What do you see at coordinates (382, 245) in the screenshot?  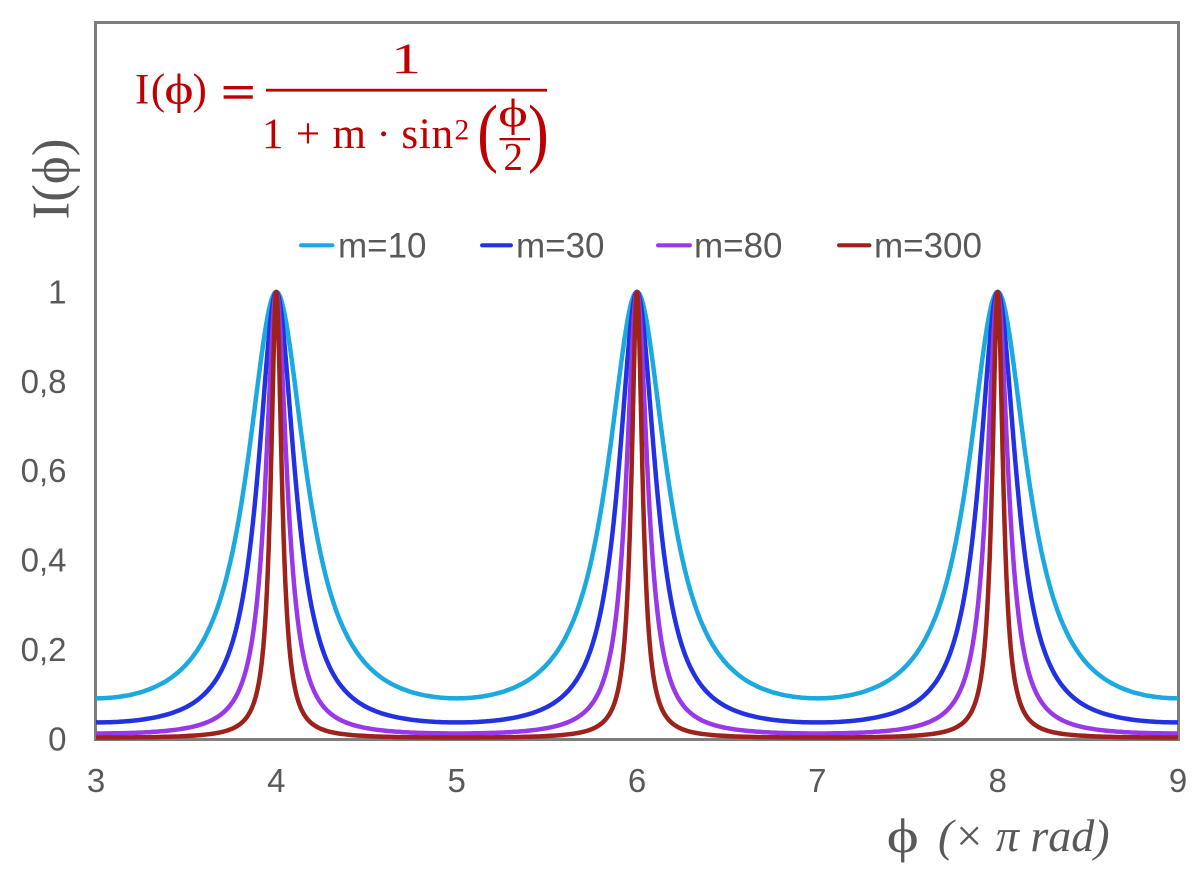 I see `svg-text: m=10` at bounding box center [382, 245].